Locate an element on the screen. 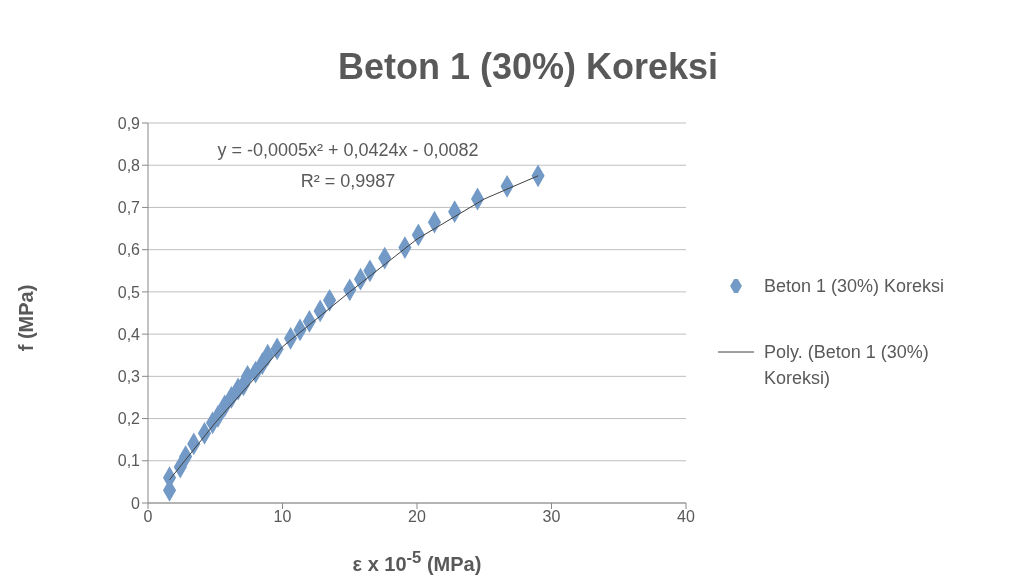 The width and height of the screenshot is (1025, 582). annotation: R² = 0,9987 is located at coordinates (348, 181).